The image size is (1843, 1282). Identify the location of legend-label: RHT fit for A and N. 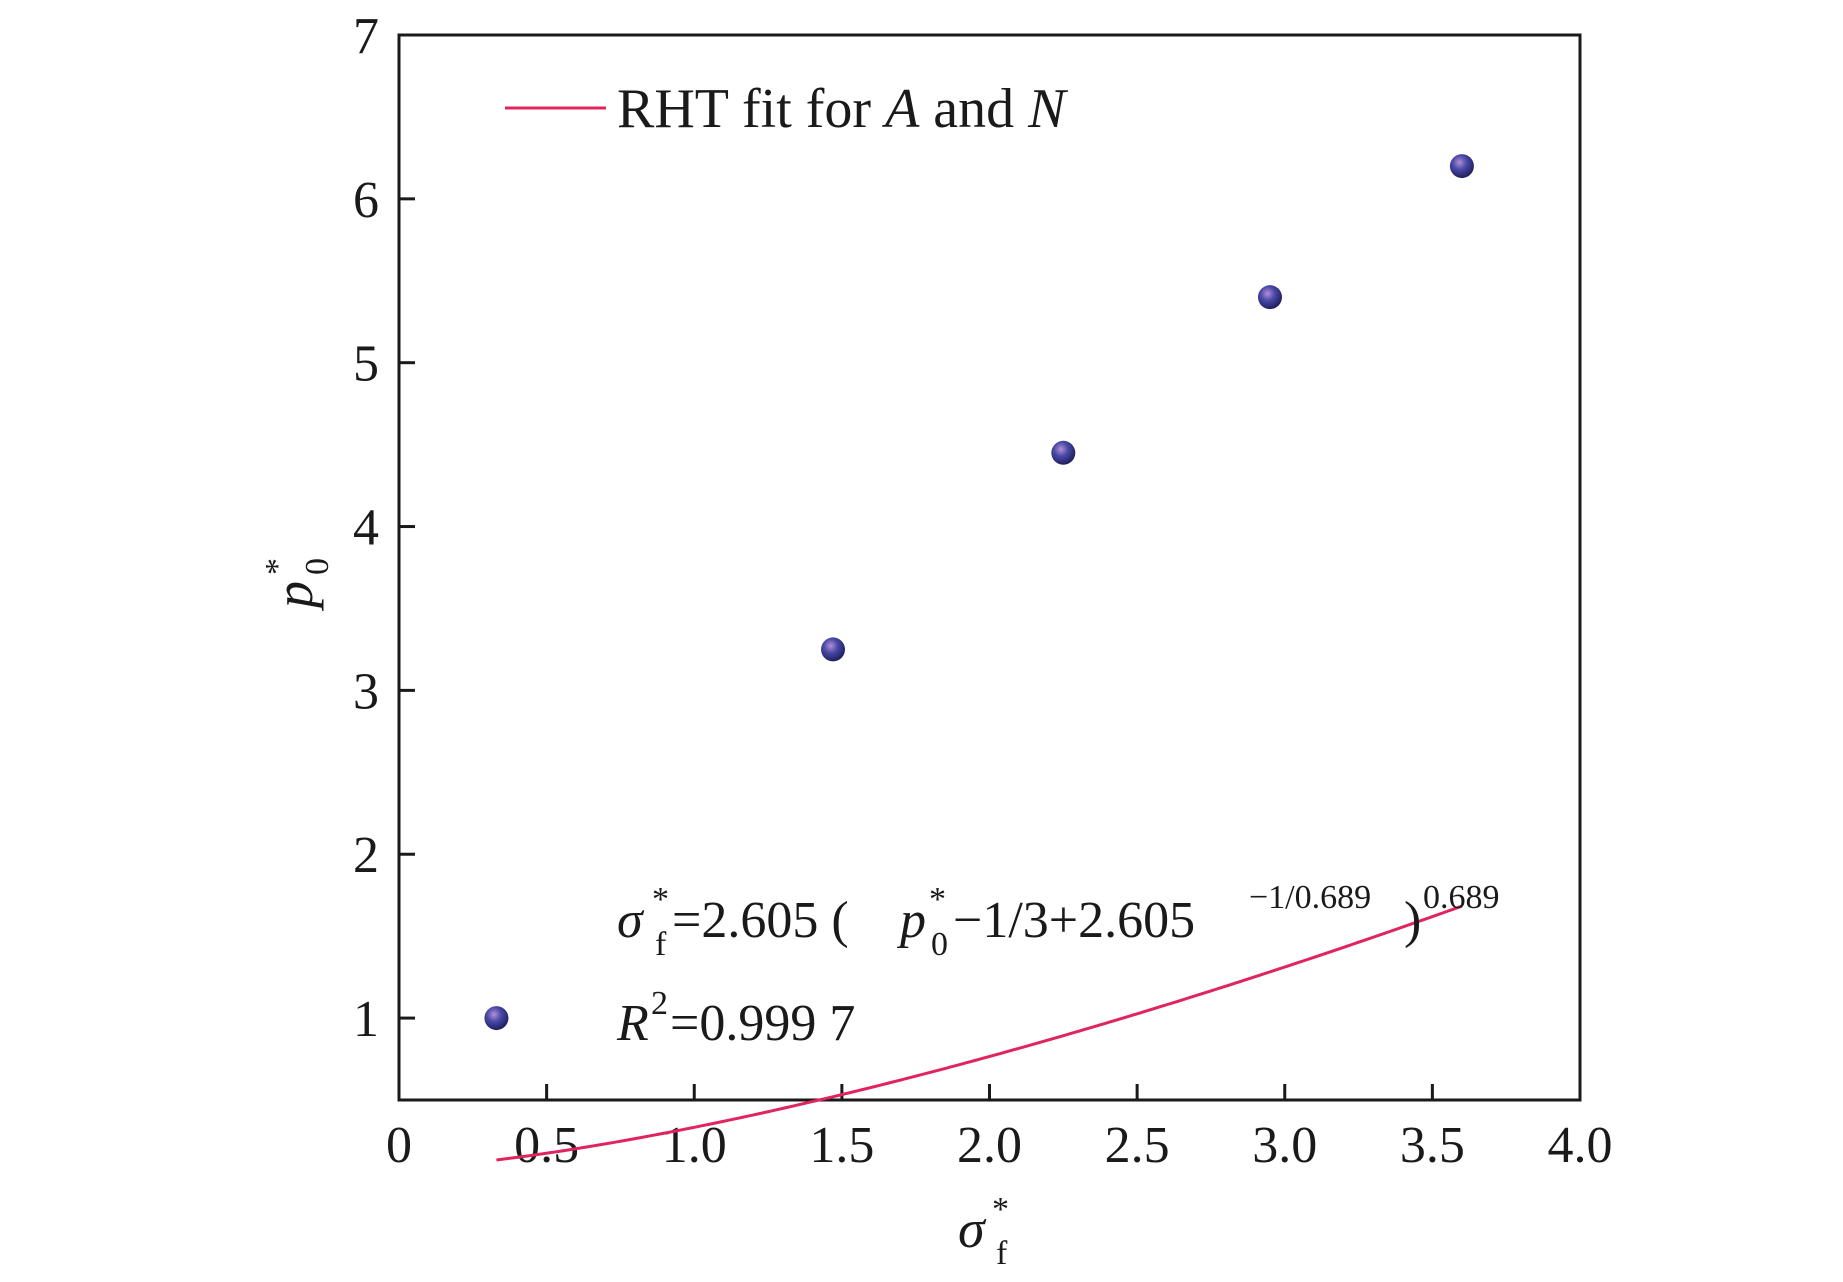
(842, 109).